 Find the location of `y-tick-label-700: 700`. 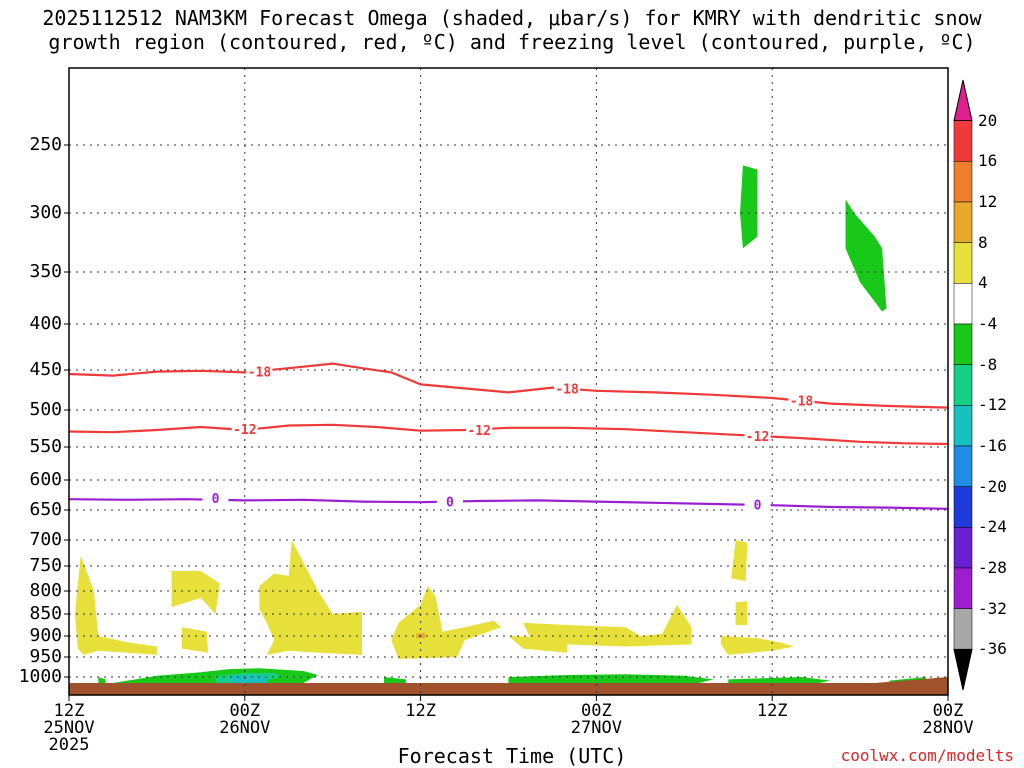

y-tick-label-700: 700 is located at coordinates (45, 539).